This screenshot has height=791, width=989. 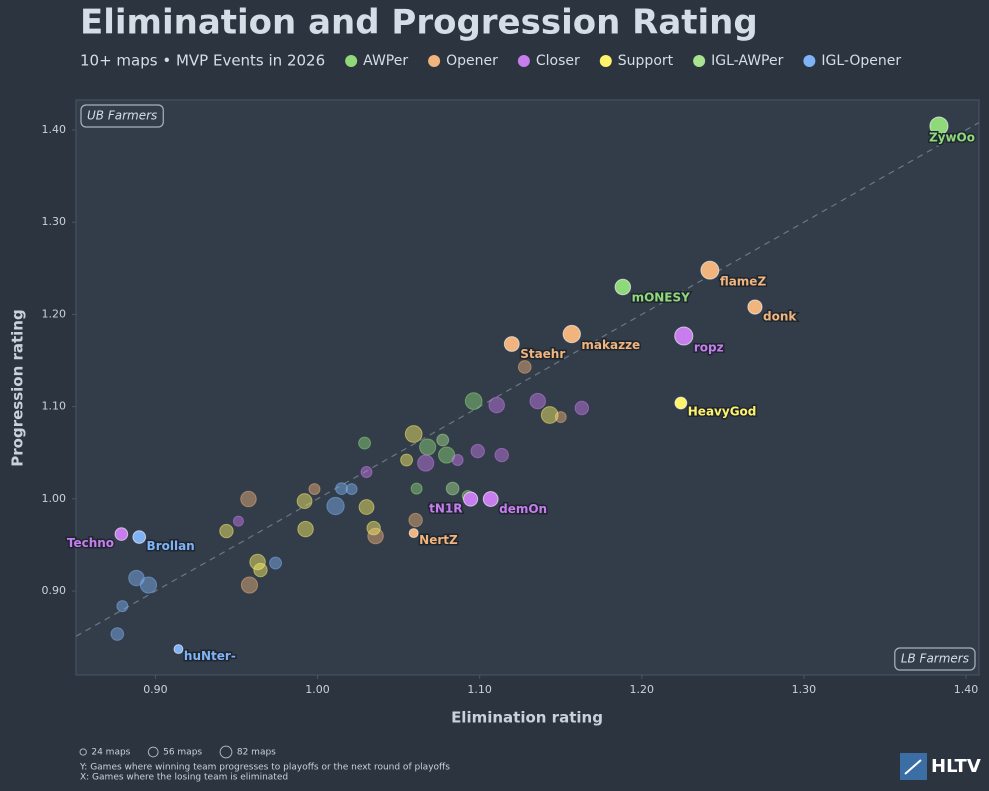 I want to click on chart-subtitle: 10+ maps • MVP Events in 2026, so click(x=202, y=61).